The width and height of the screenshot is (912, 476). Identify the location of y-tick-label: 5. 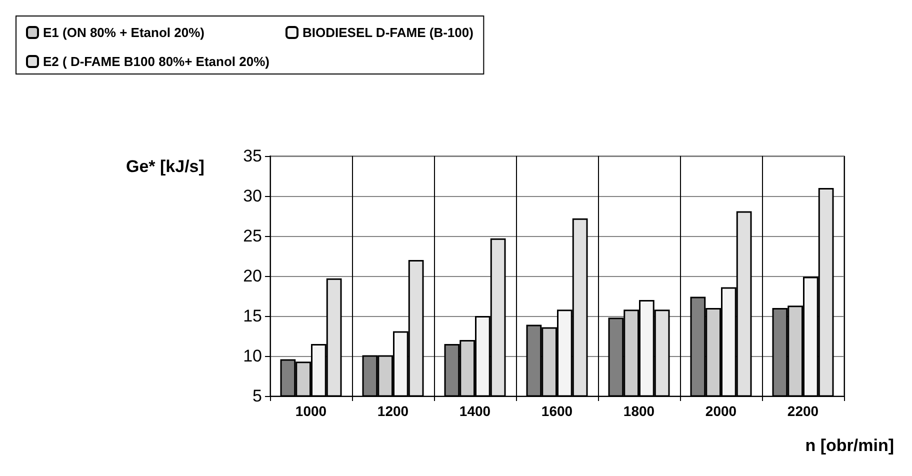
(257, 396).